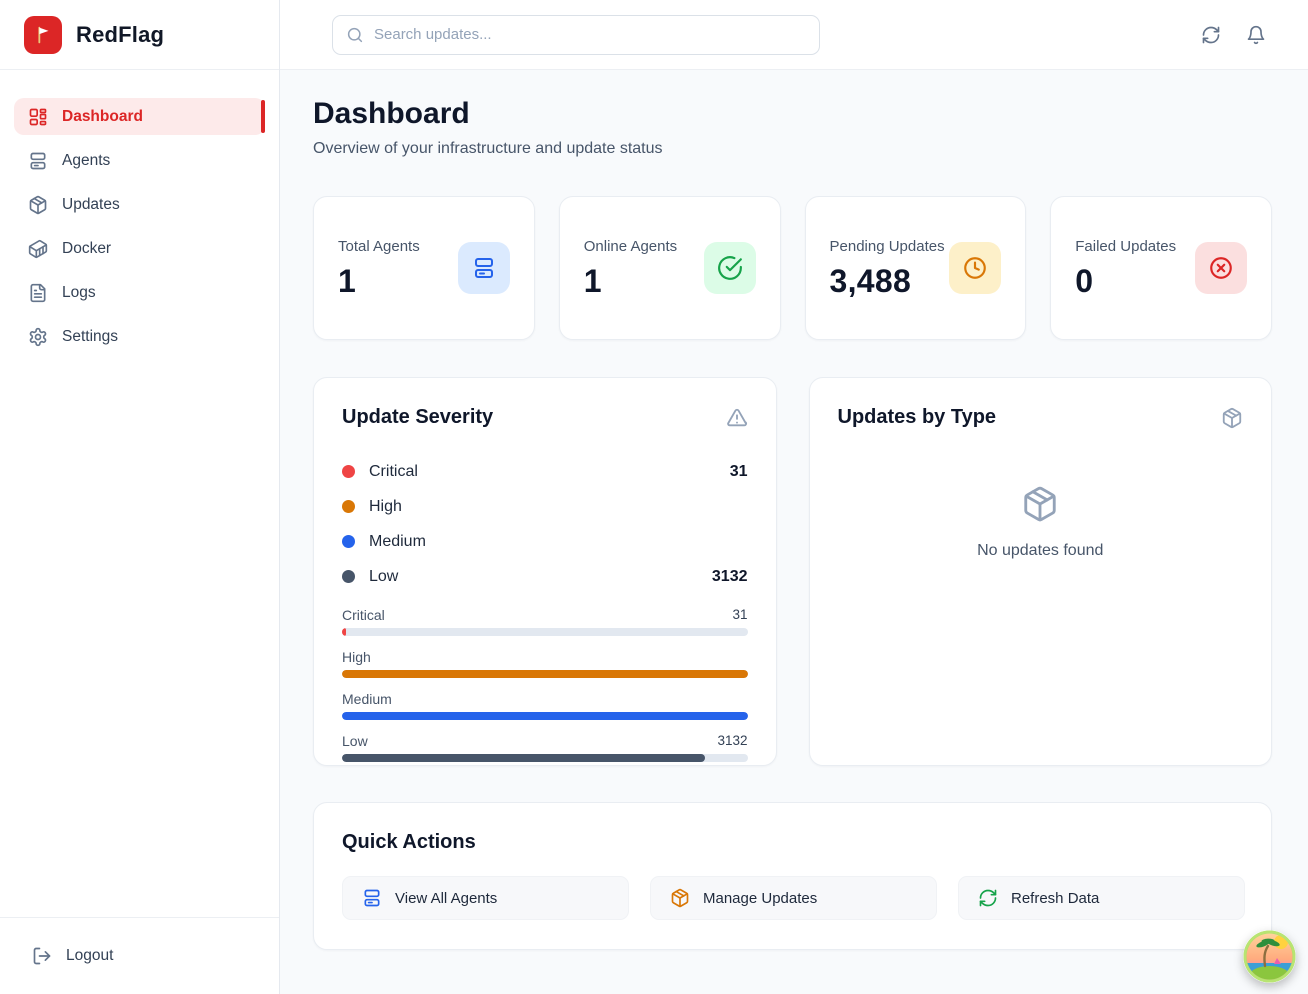 The image size is (1308, 994). Describe the element at coordinates (139, 955) in the screenshot. I see `logout-button: Logout` at that location.